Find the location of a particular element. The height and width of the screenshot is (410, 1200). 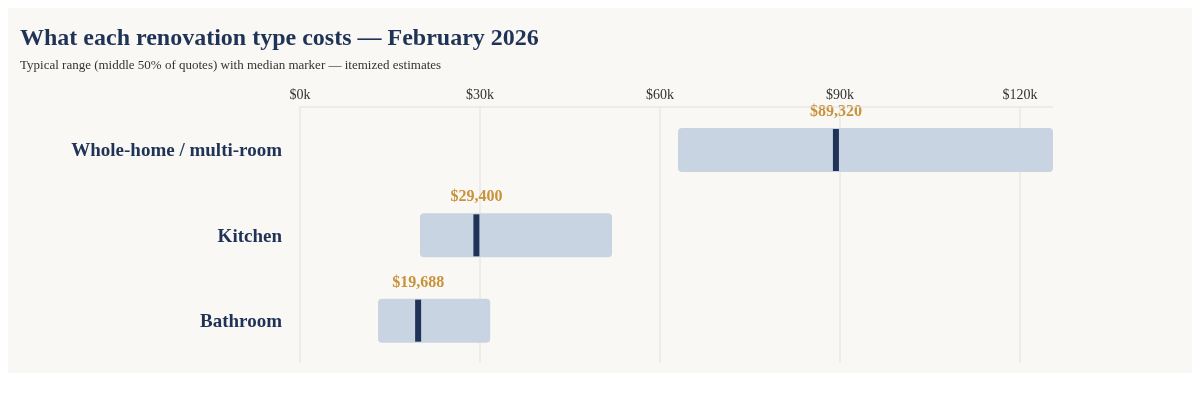

chart-title: What each renovation type costs — February 2026 is located at coordinates (280, 37).